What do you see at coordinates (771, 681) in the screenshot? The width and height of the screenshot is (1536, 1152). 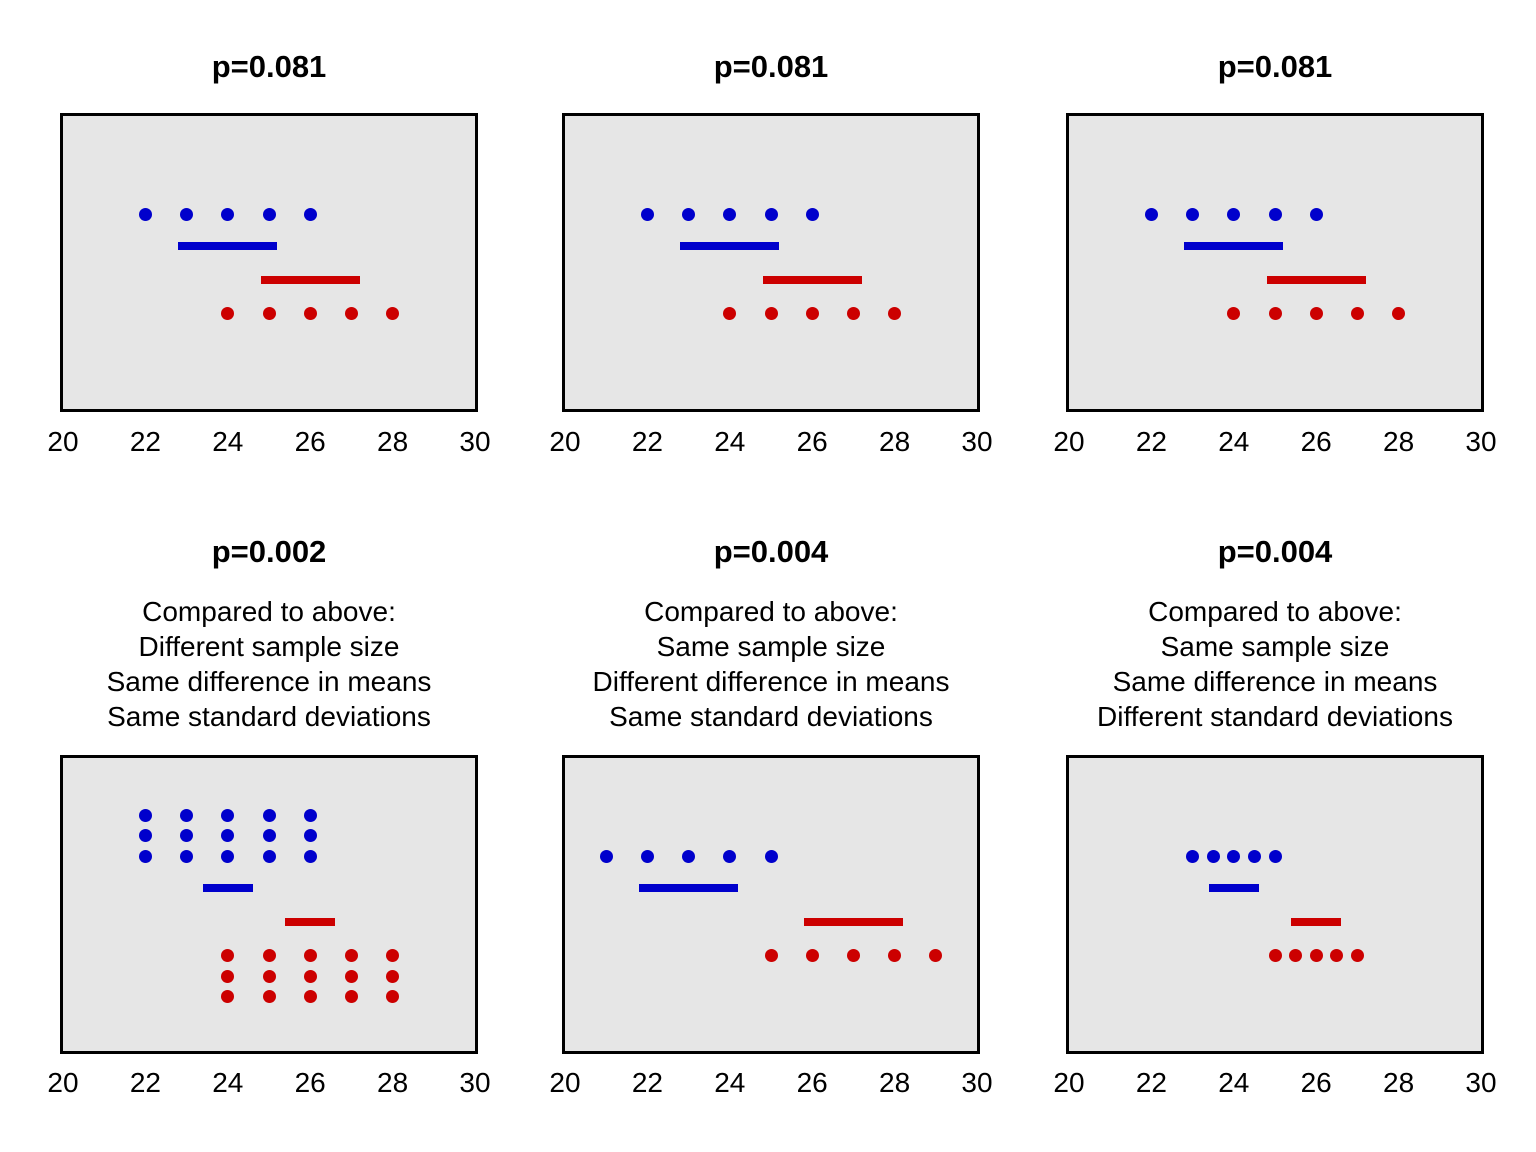 I see `panel-note: Different difference in means` at bounding box center [771, 681].